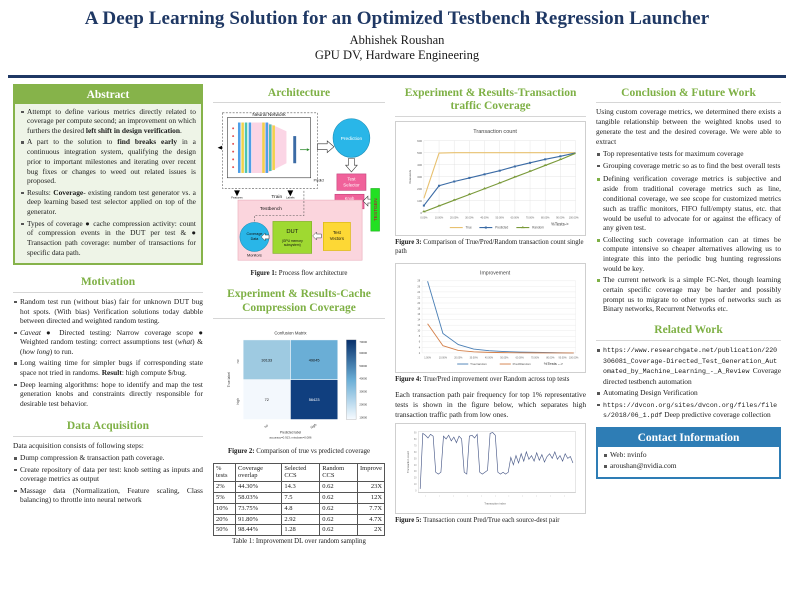 The height and width of the screenshot is (596, 794). What do you see at coordinates (419, 153) in the screenshot?
I see `svg-text: 500` at bounding box center [419, 153].